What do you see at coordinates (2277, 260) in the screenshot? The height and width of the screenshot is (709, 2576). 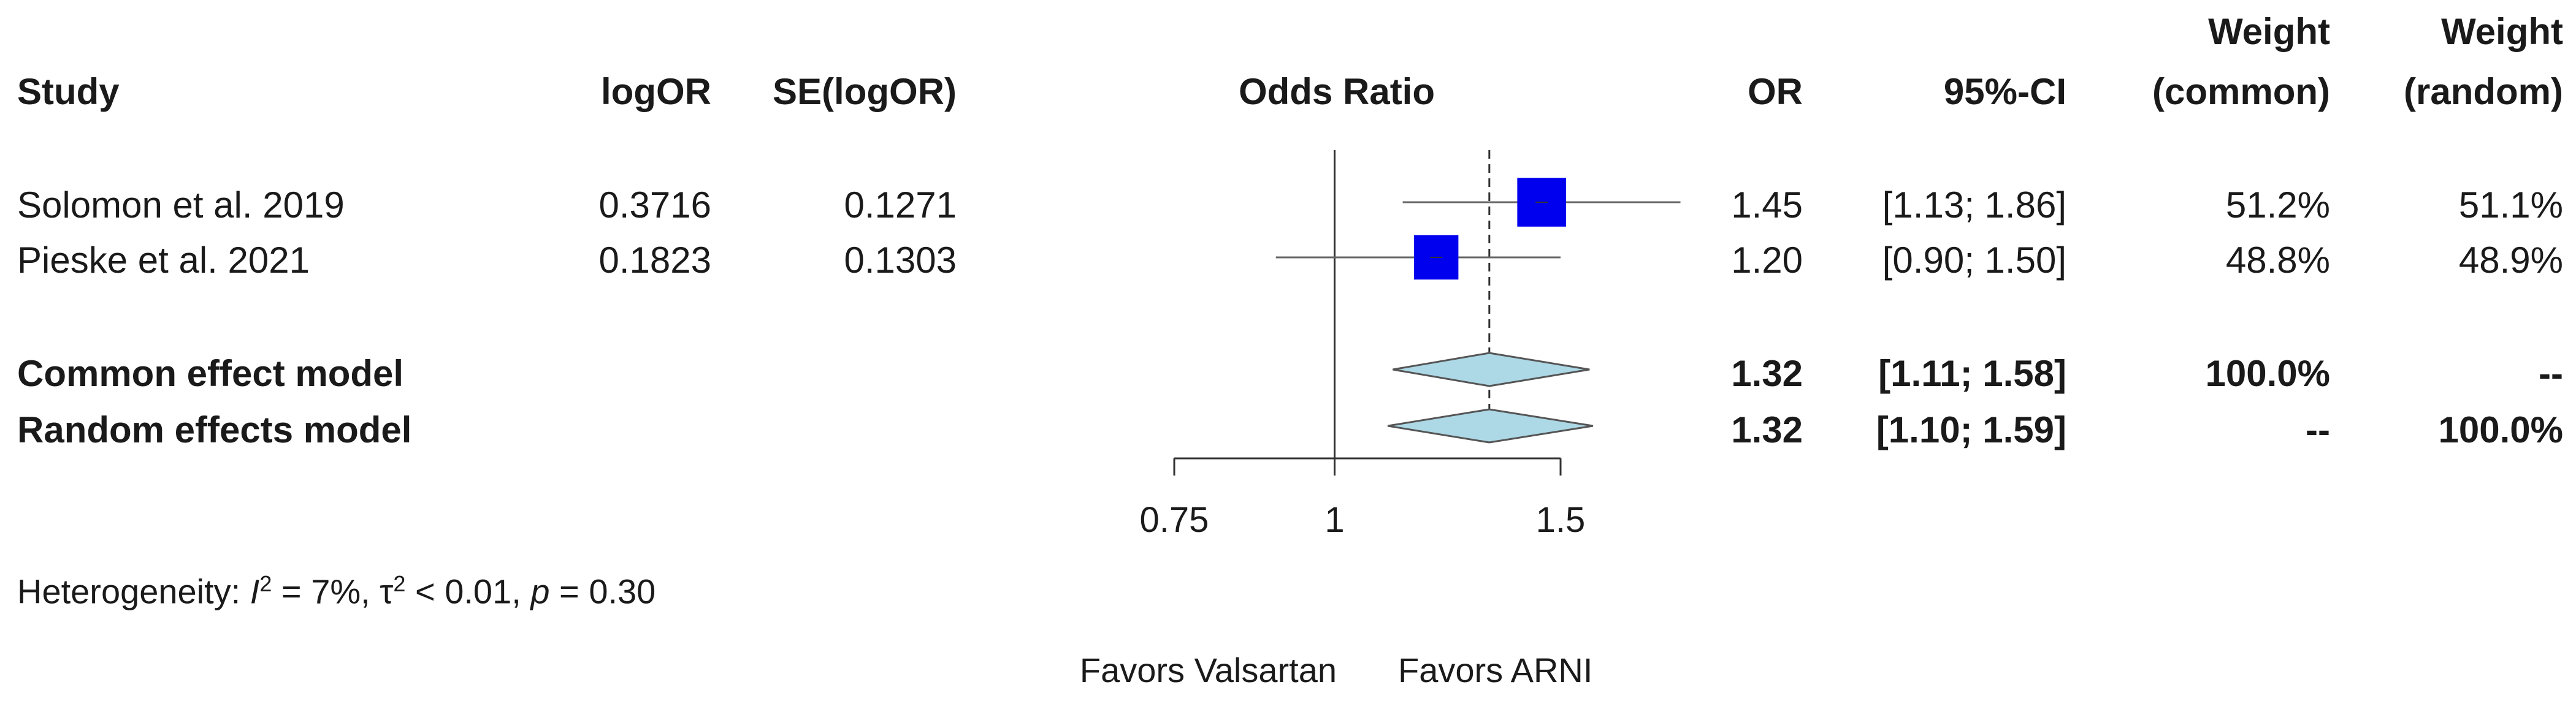 I see `study-weight-common: 48.8%` at bounding box center [2277, 260].